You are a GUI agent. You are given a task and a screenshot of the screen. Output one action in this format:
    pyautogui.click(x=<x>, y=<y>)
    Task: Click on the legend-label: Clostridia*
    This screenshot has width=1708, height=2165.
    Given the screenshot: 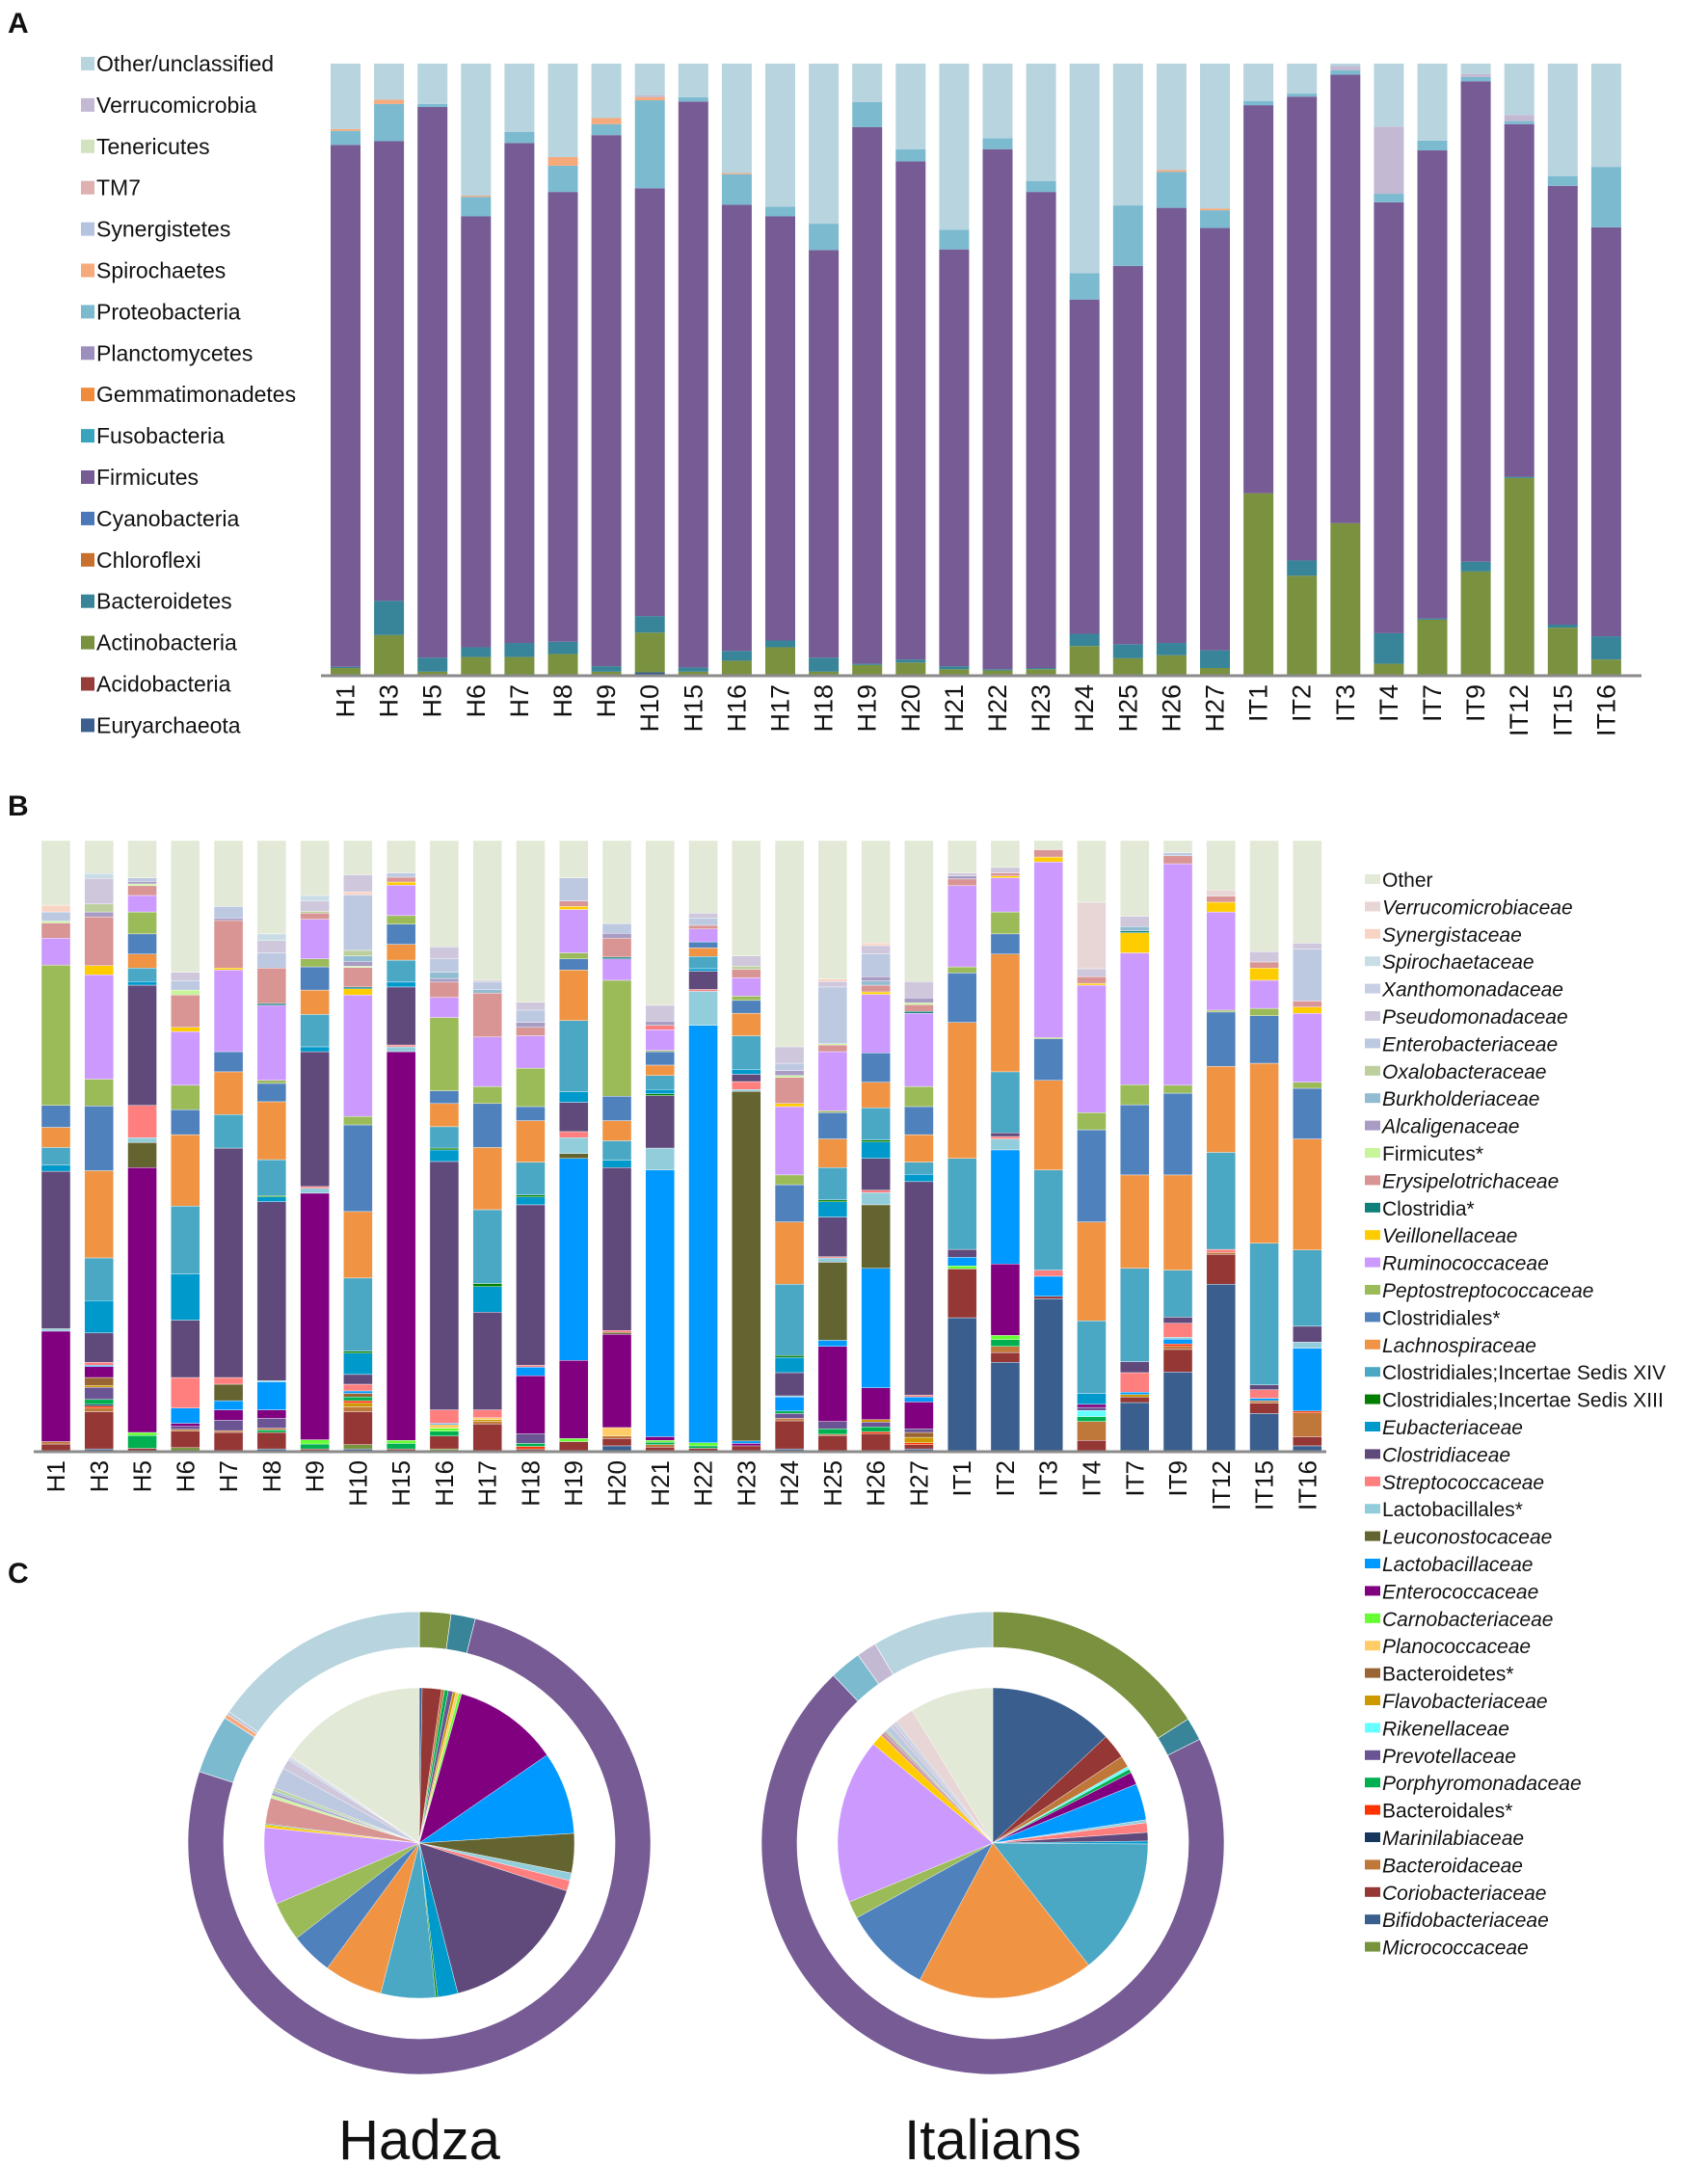 What is the action you would take?
    pyautogui.click(x=1428, y=1209)
    